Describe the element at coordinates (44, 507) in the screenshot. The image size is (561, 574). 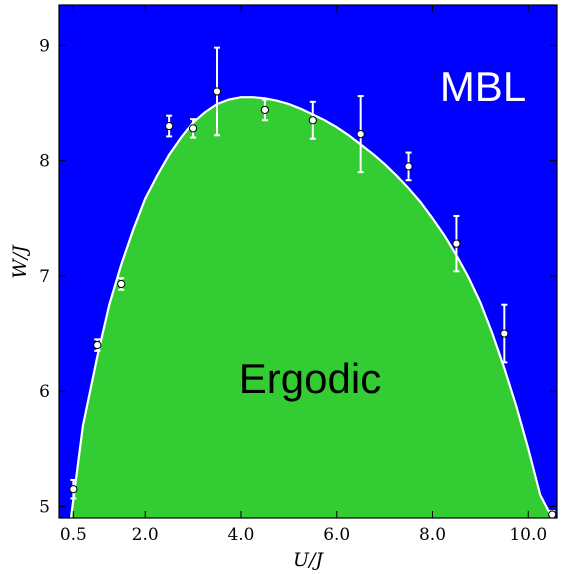
I see `y-tick-label: 5` at that location.